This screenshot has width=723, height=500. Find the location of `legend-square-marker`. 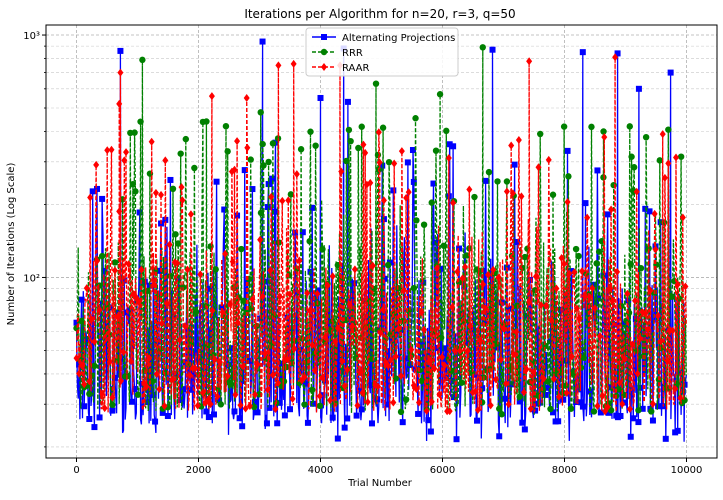

legend-square-marker is located at coordinates (324, 37).